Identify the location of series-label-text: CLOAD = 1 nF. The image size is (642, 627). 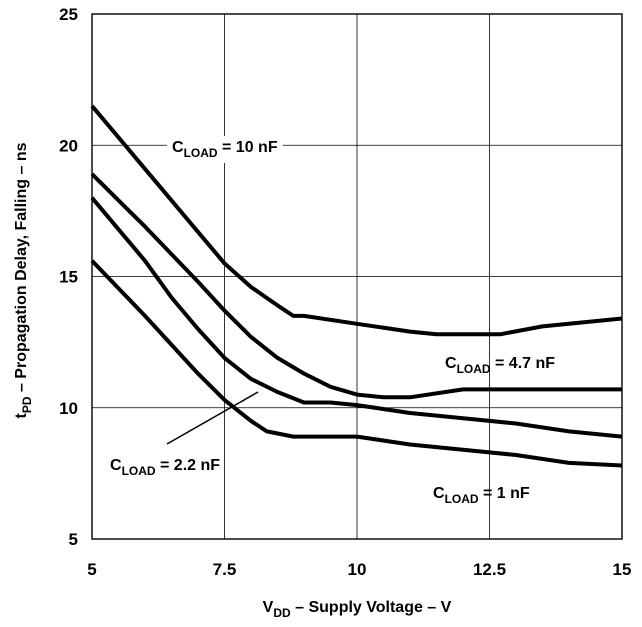
(481, 495).